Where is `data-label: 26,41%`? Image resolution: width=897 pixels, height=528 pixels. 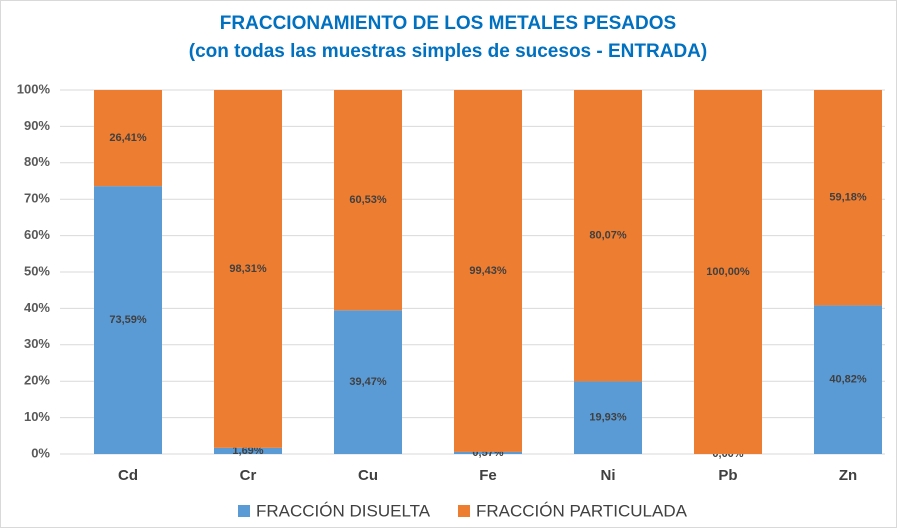 data-label: 26,41% is located at coordinates (128, 138).